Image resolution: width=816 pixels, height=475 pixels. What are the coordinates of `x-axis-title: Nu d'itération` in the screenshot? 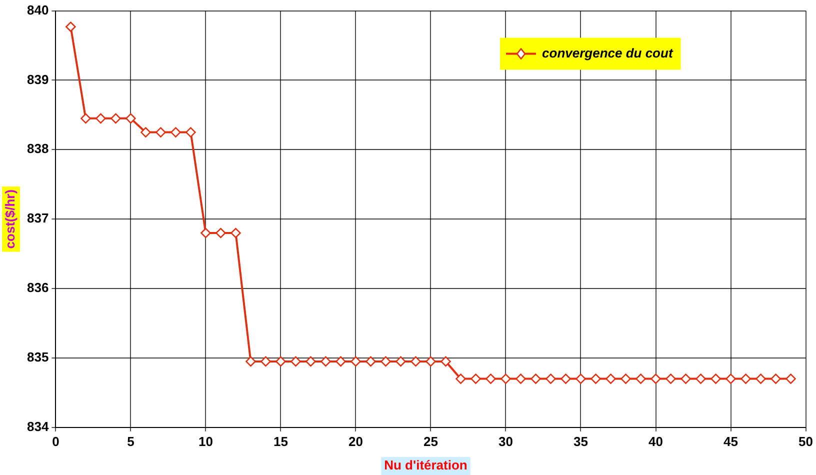 It's located at (426, 465).